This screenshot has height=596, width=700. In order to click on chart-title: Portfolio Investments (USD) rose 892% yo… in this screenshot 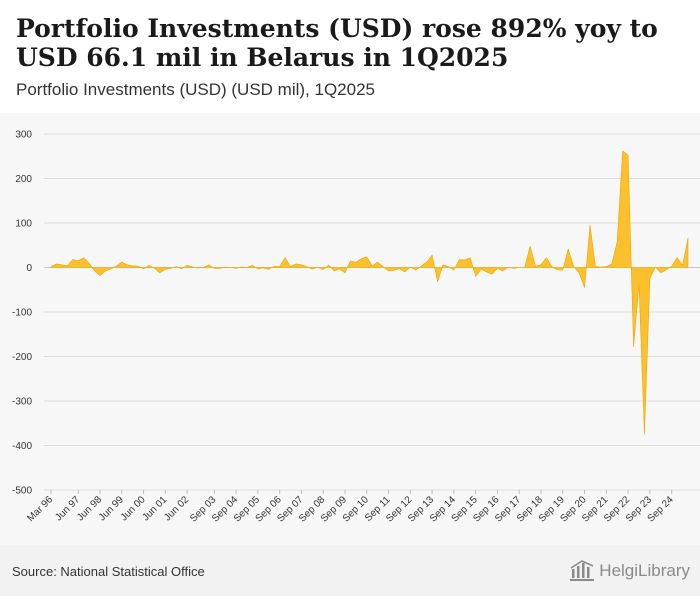, I will do `click(337, 43)`.